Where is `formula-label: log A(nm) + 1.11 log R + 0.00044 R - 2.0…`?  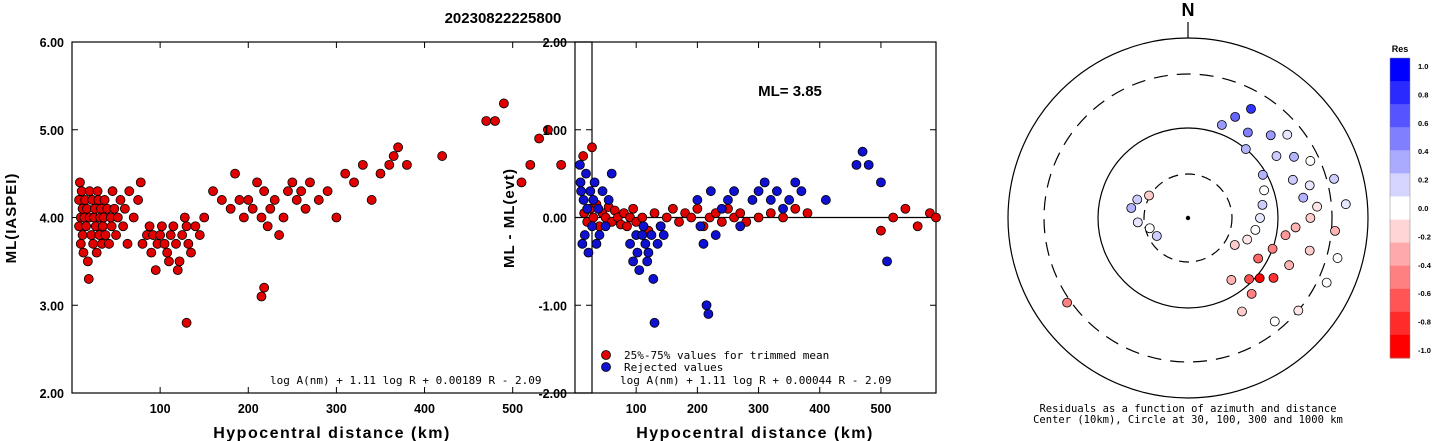 formula-label: log A(nm) + 1.11 log R + 0.00044 R - 2.0… is located at coordinates (756, 380).